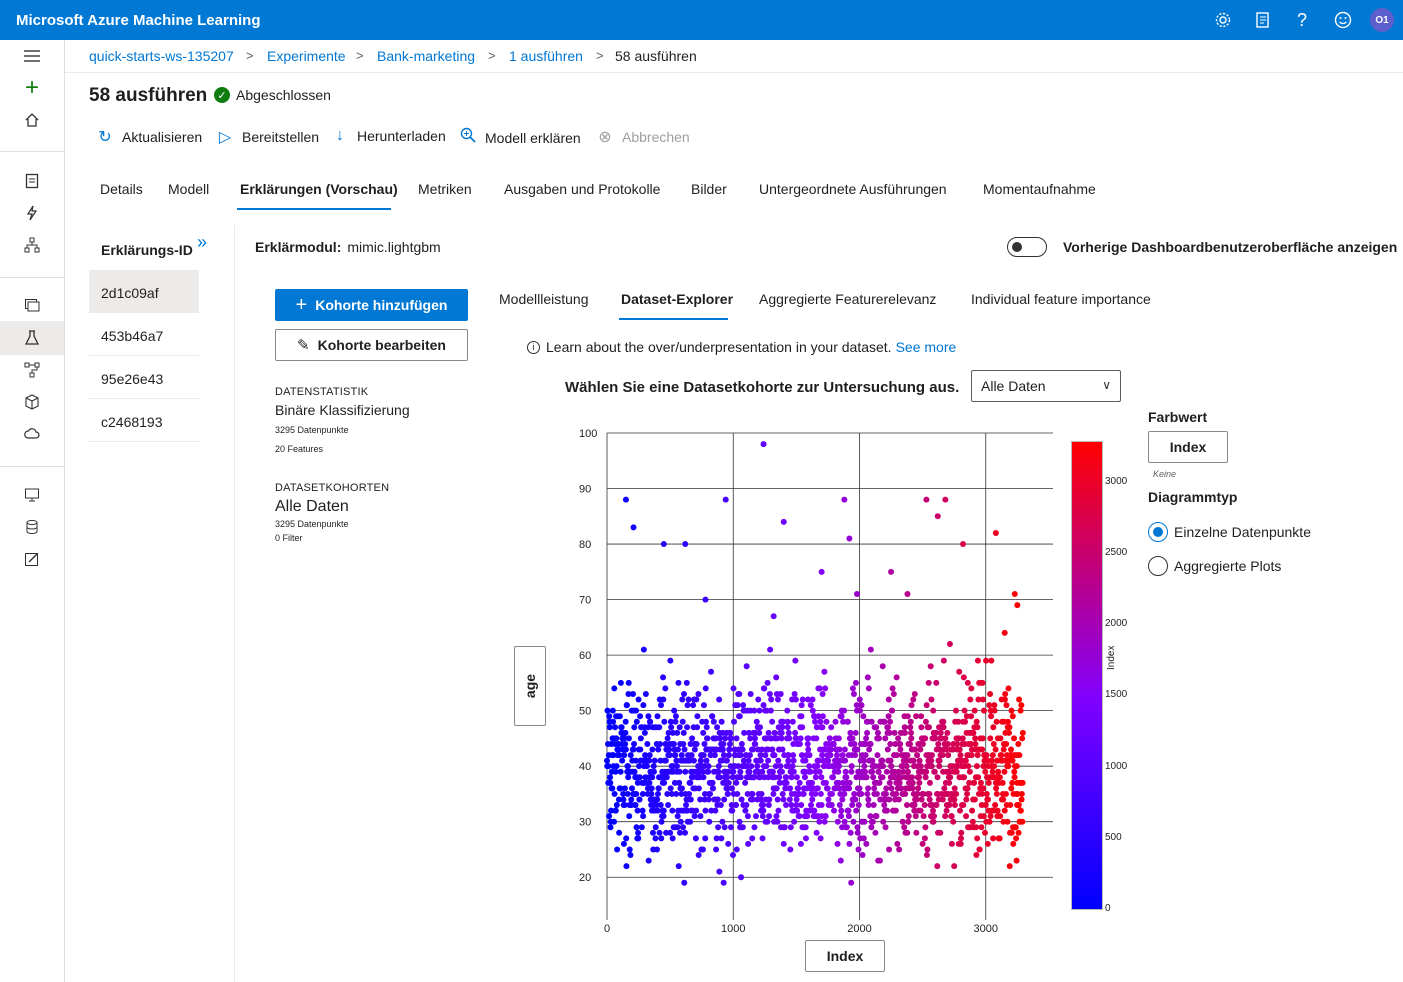  Describe the element at coordinates (267, 137) in the screenshot. I see `deploy-button: ▷ Bereitstellen` at that location.